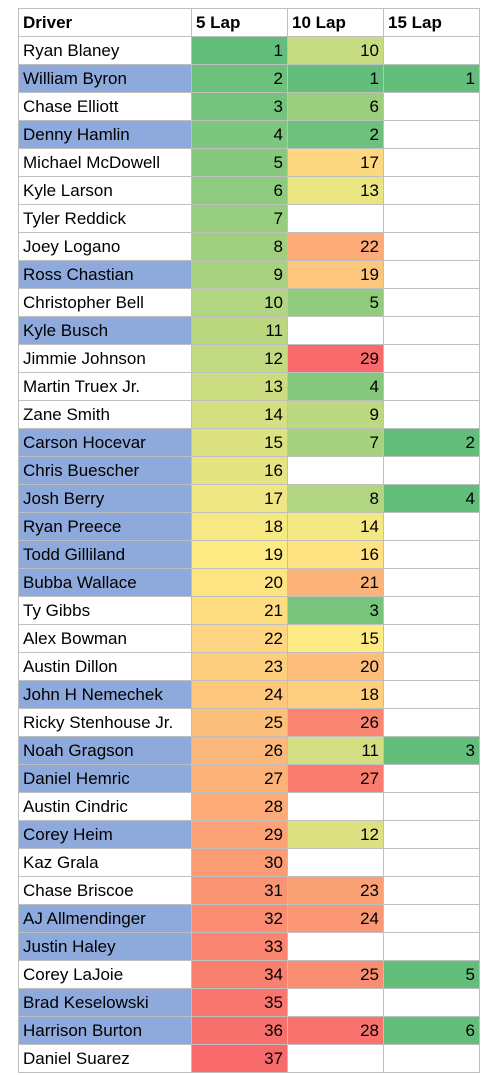  What do you see at coordinates (431, 78) in the screenshot?
I see `lap-15-cell: 1` at bounding box center [431, 78].